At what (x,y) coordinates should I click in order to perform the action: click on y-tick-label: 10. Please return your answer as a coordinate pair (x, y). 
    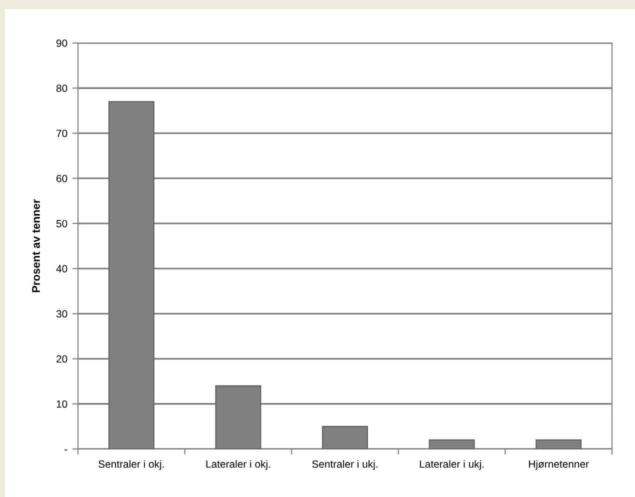
    Looking at the image, I should click on (62, 404).